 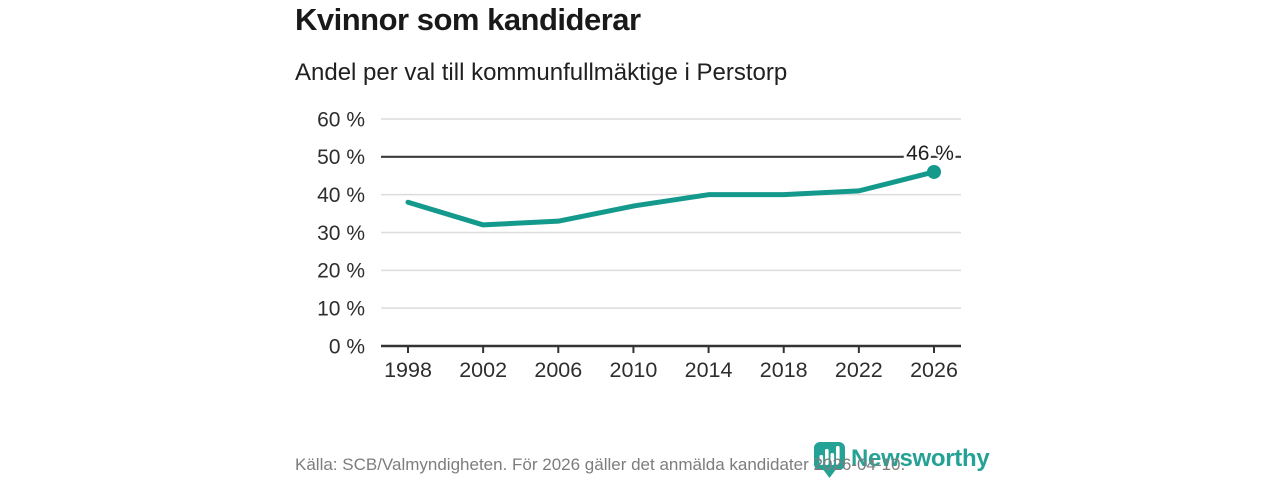 What do you see at coordinates (558, 370) in the screenshot?
I see `x-tick-label: 2006` at bounding box center [558, 370].